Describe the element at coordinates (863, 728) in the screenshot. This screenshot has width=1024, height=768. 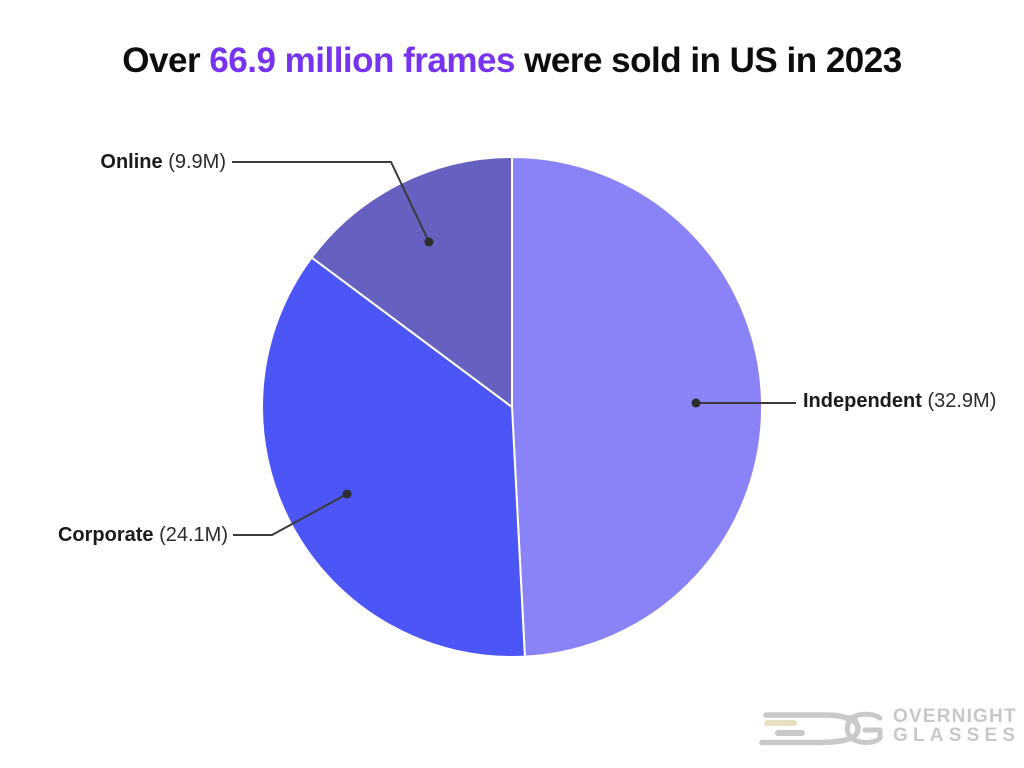
I see `logo-g-lens` at that location.